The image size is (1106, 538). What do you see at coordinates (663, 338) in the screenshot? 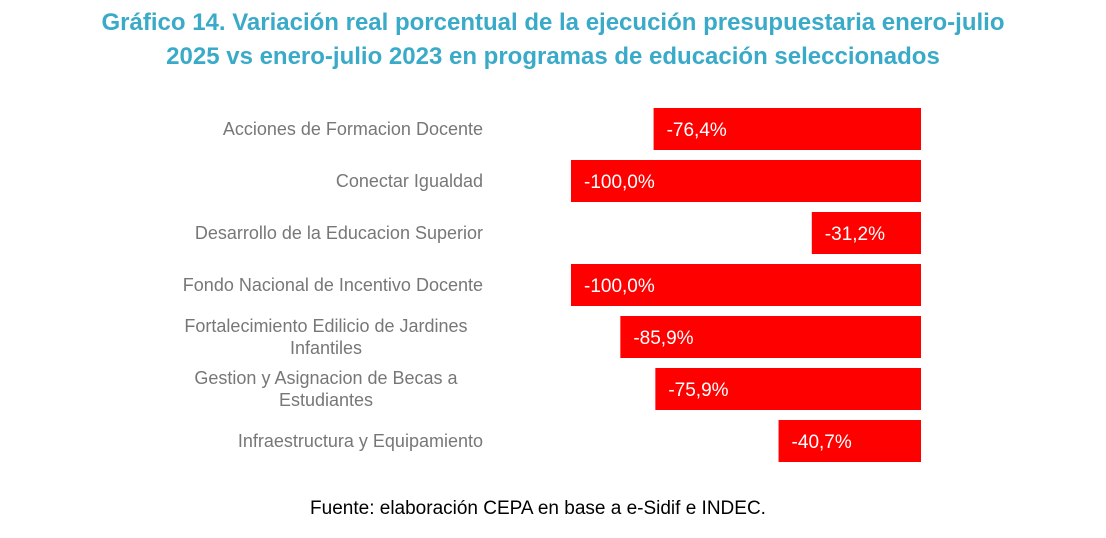
I see `data-label: -85,9%` at bounding box center [663, 338].